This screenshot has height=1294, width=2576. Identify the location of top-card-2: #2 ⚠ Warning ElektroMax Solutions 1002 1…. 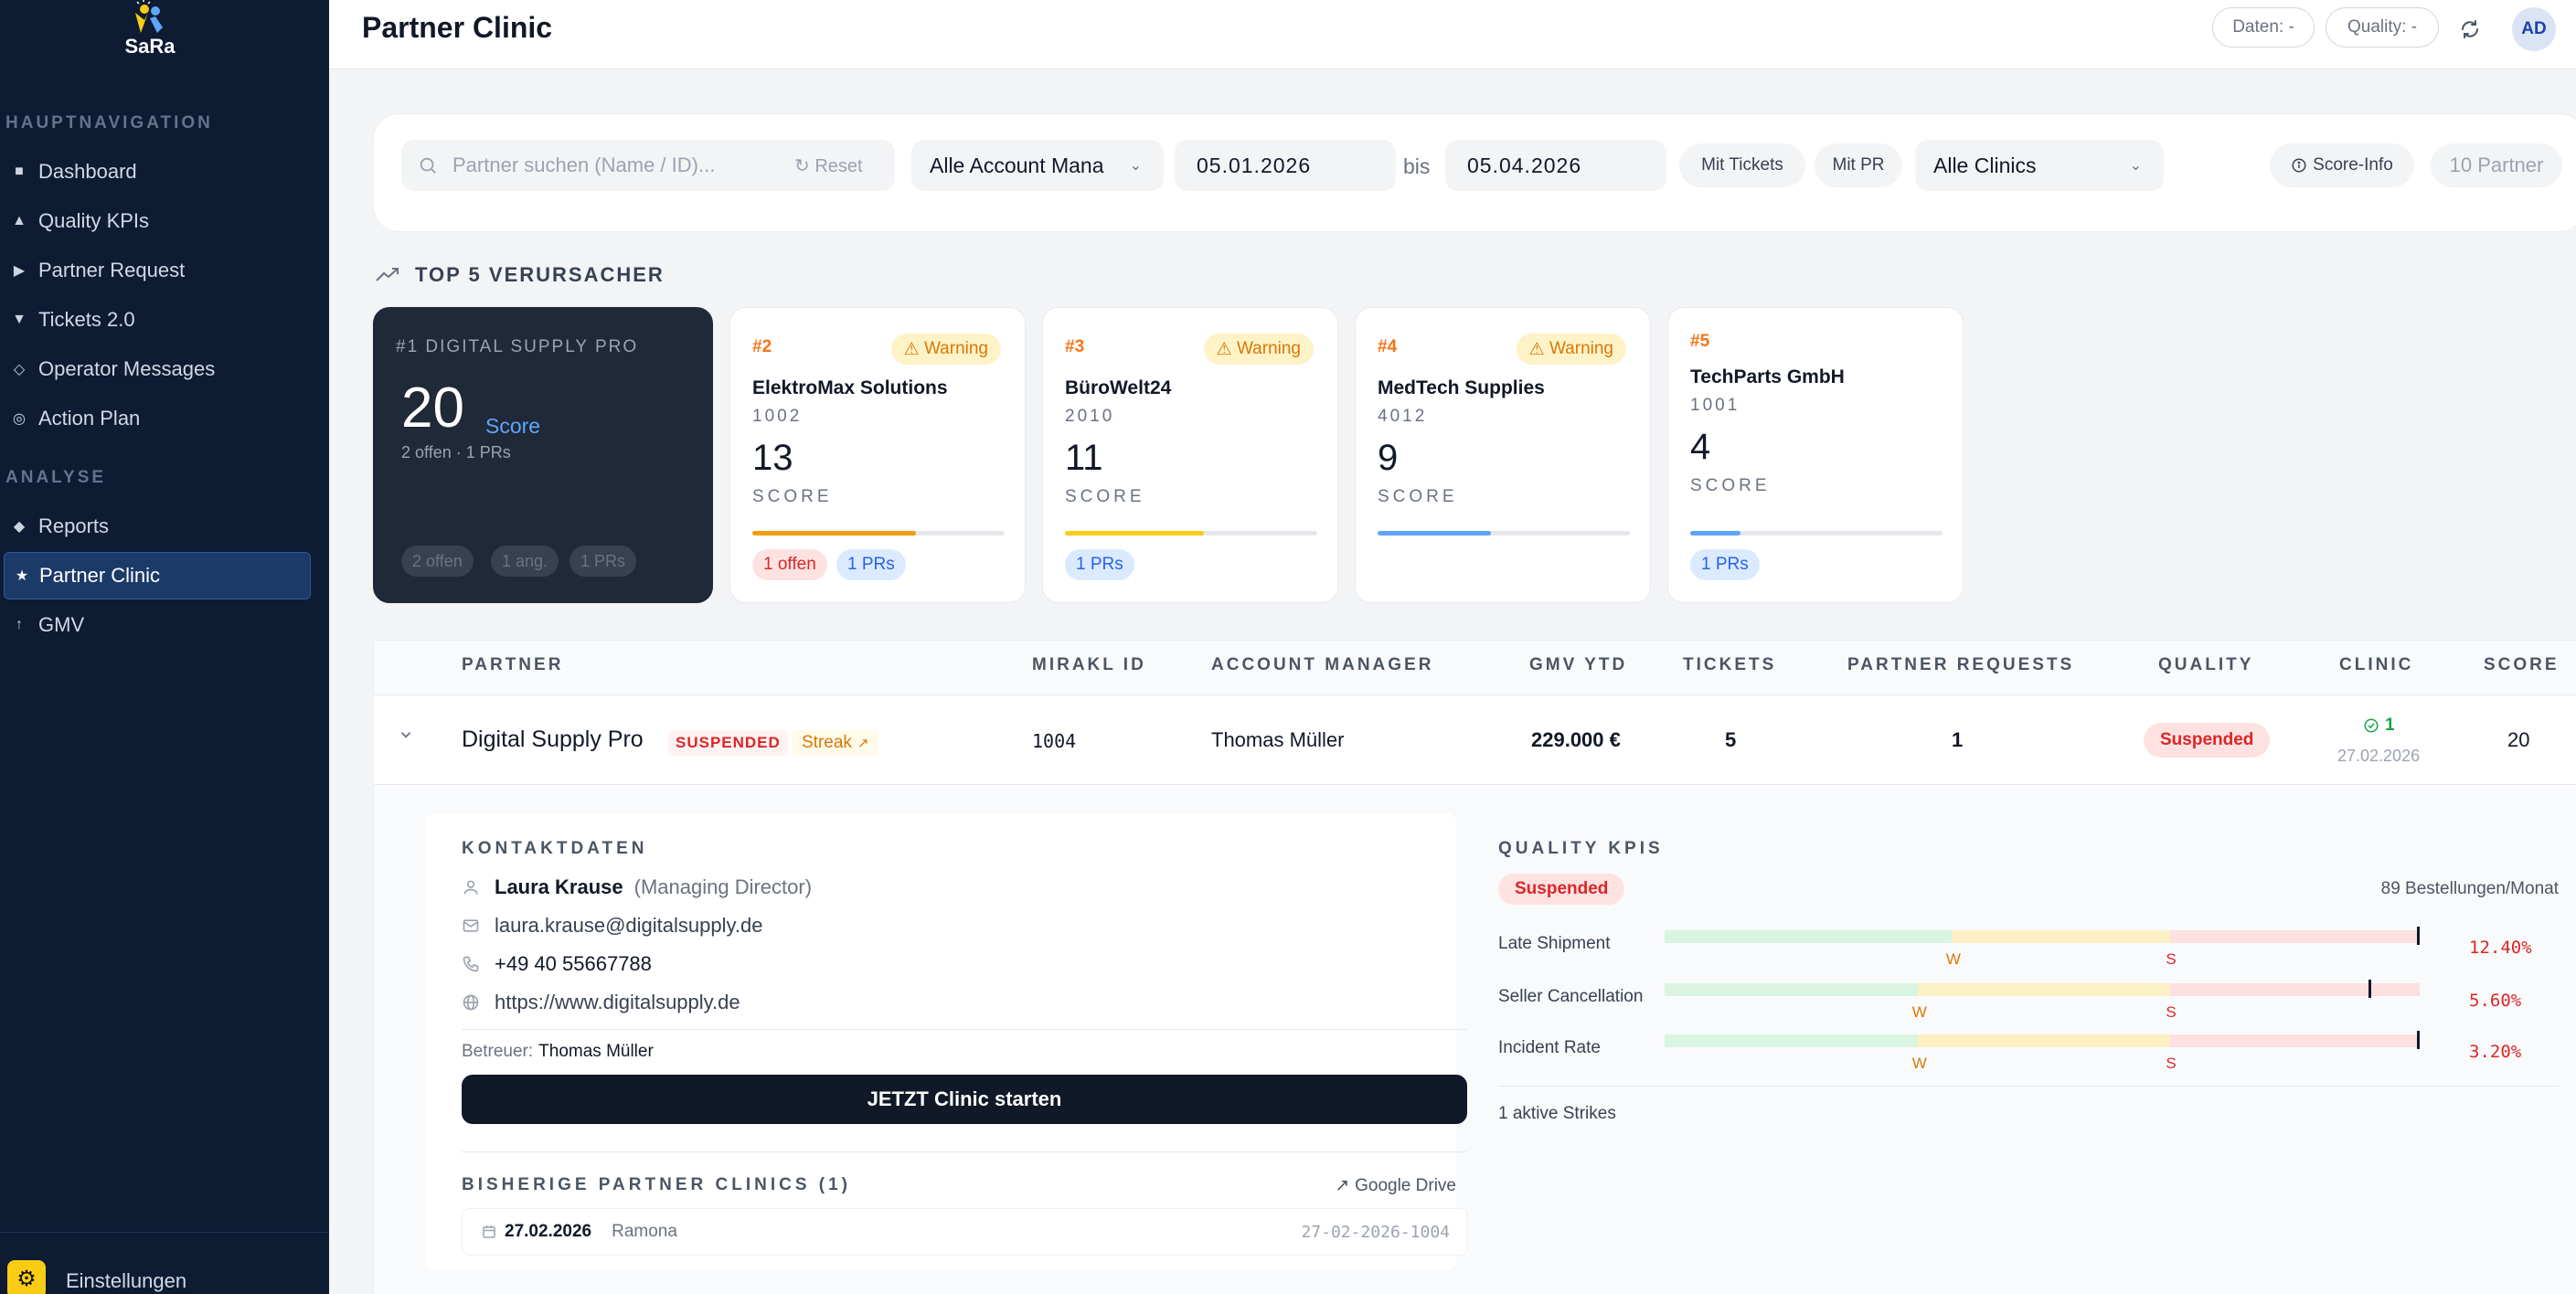
(877, 455).